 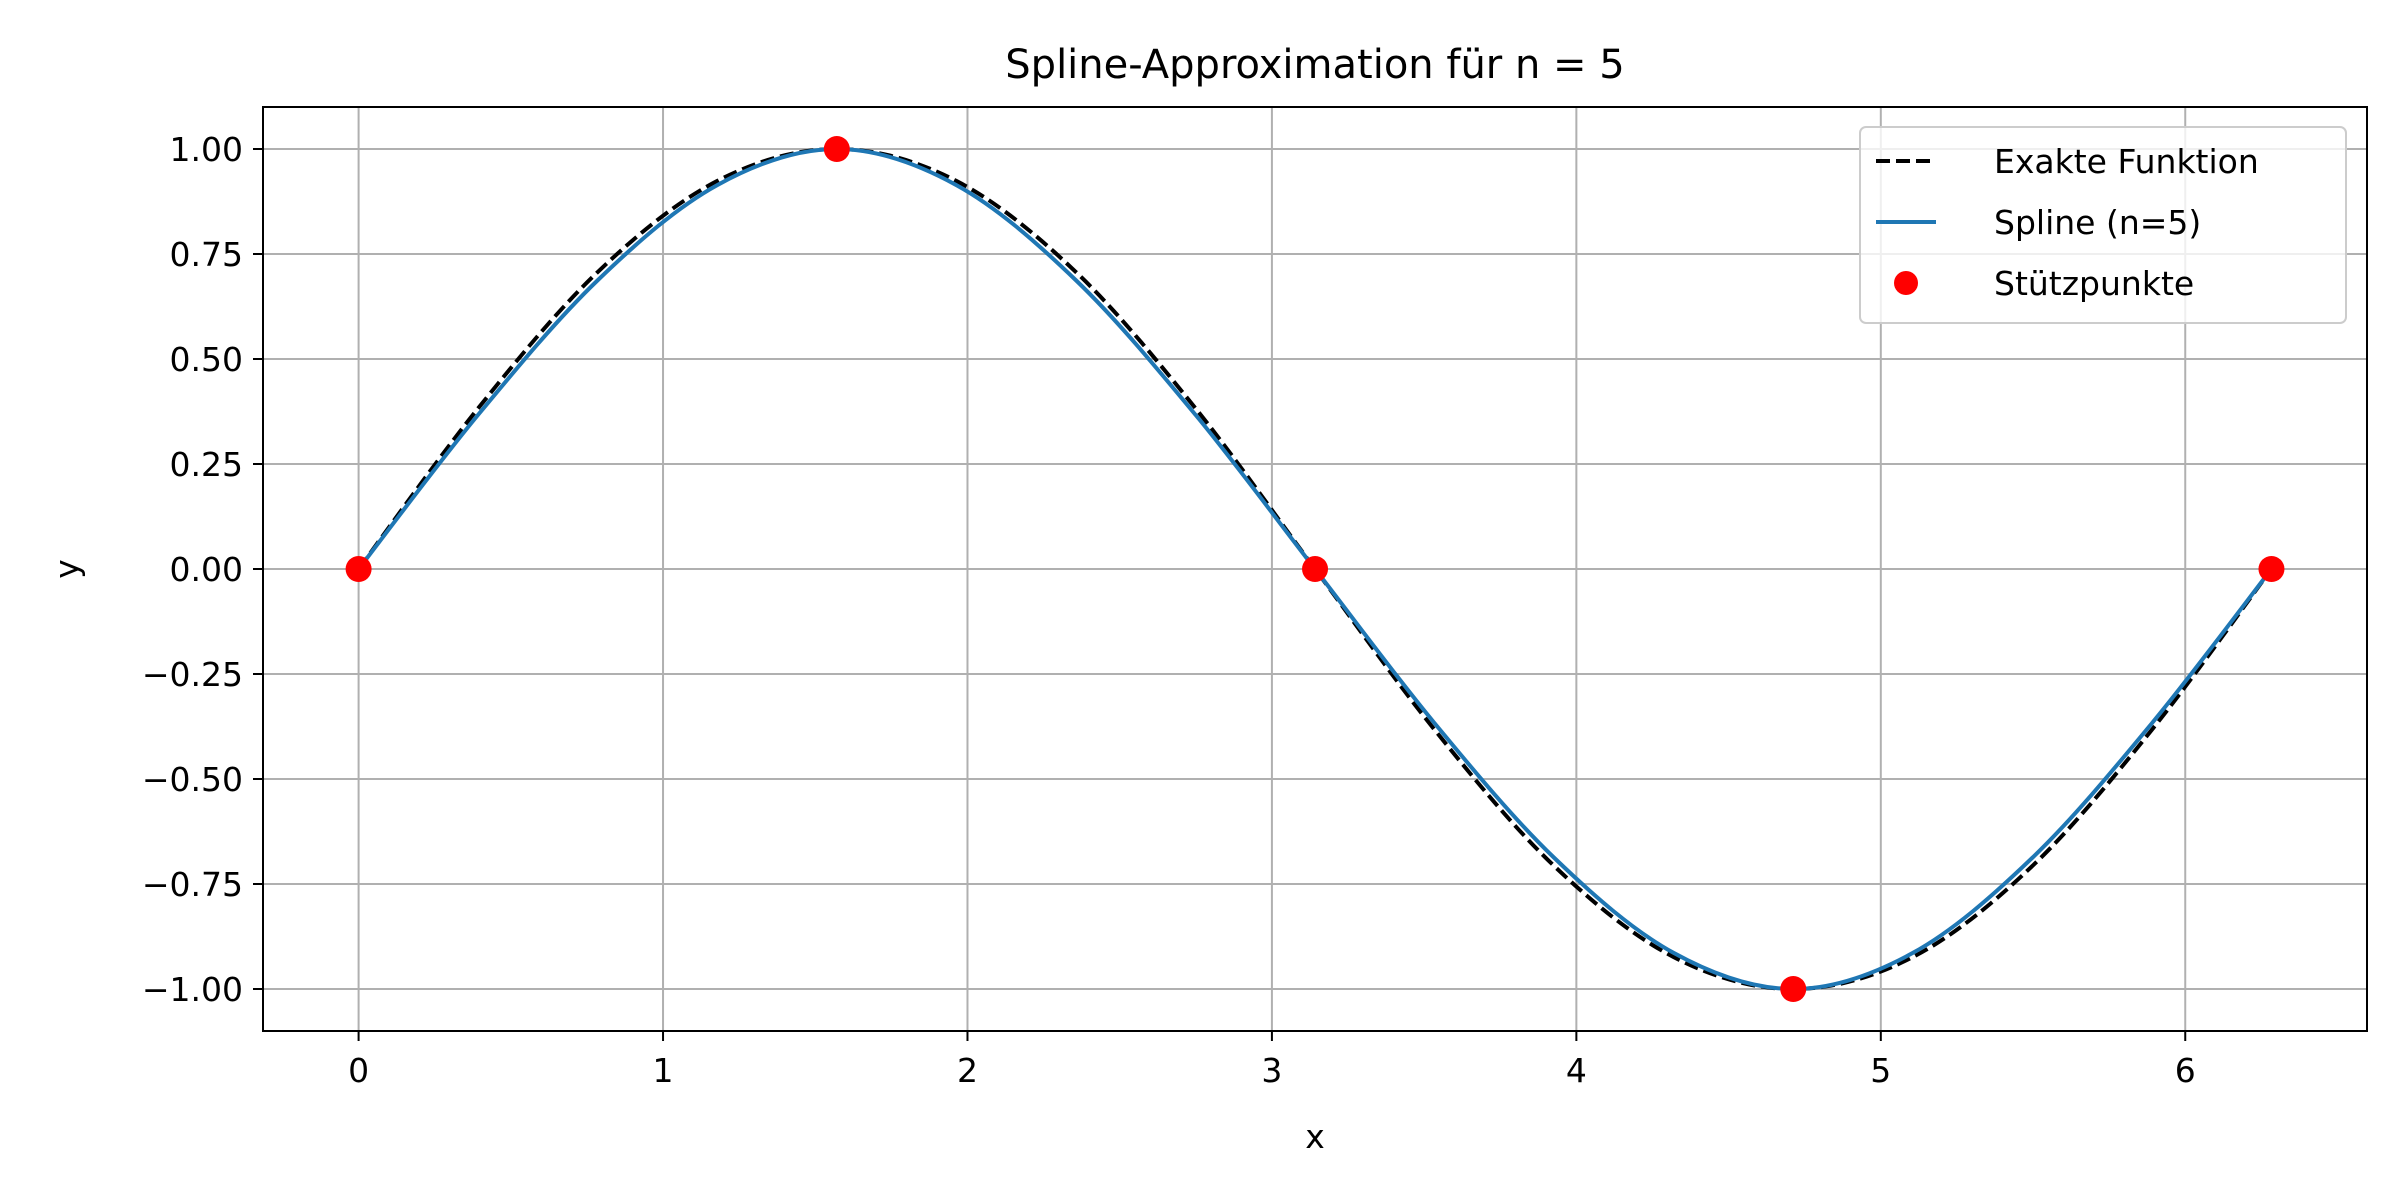 I want to click on y-tick-label: −0.75, so click(x=192, y=884).